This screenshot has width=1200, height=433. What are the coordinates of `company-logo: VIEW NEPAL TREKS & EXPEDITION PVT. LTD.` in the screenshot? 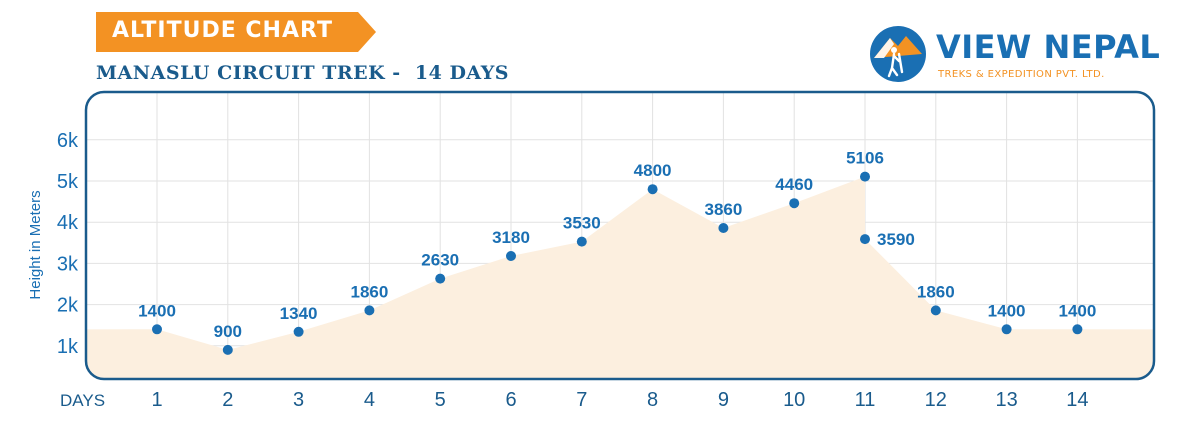 It's located at (1028, 55).